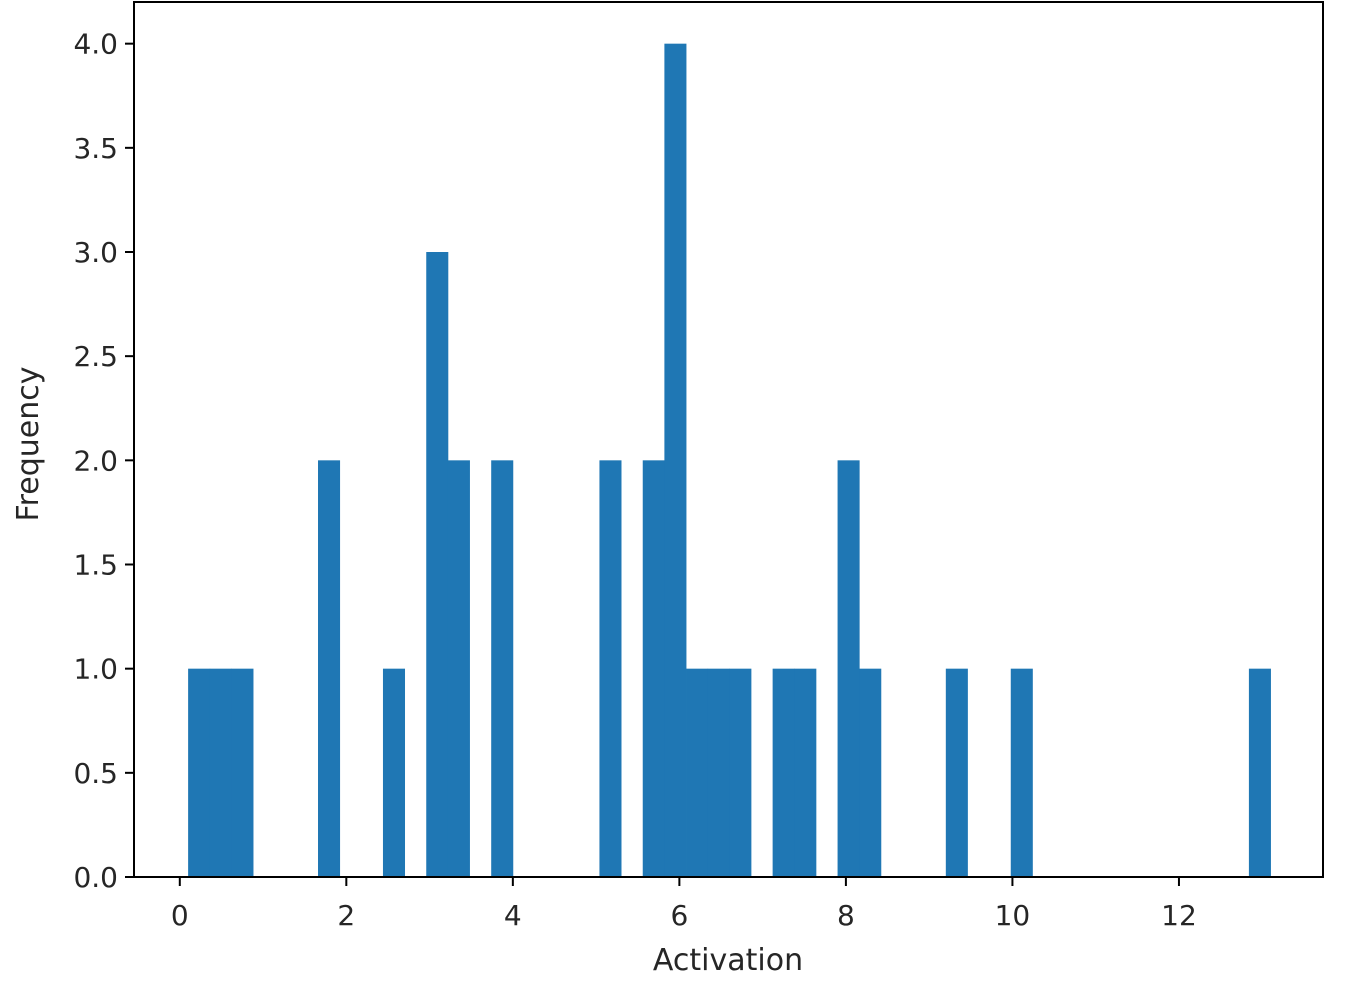 This screenshot has width=1348, height=1000. I want to click on y-axis-label: Frequency, so click(28, 444).